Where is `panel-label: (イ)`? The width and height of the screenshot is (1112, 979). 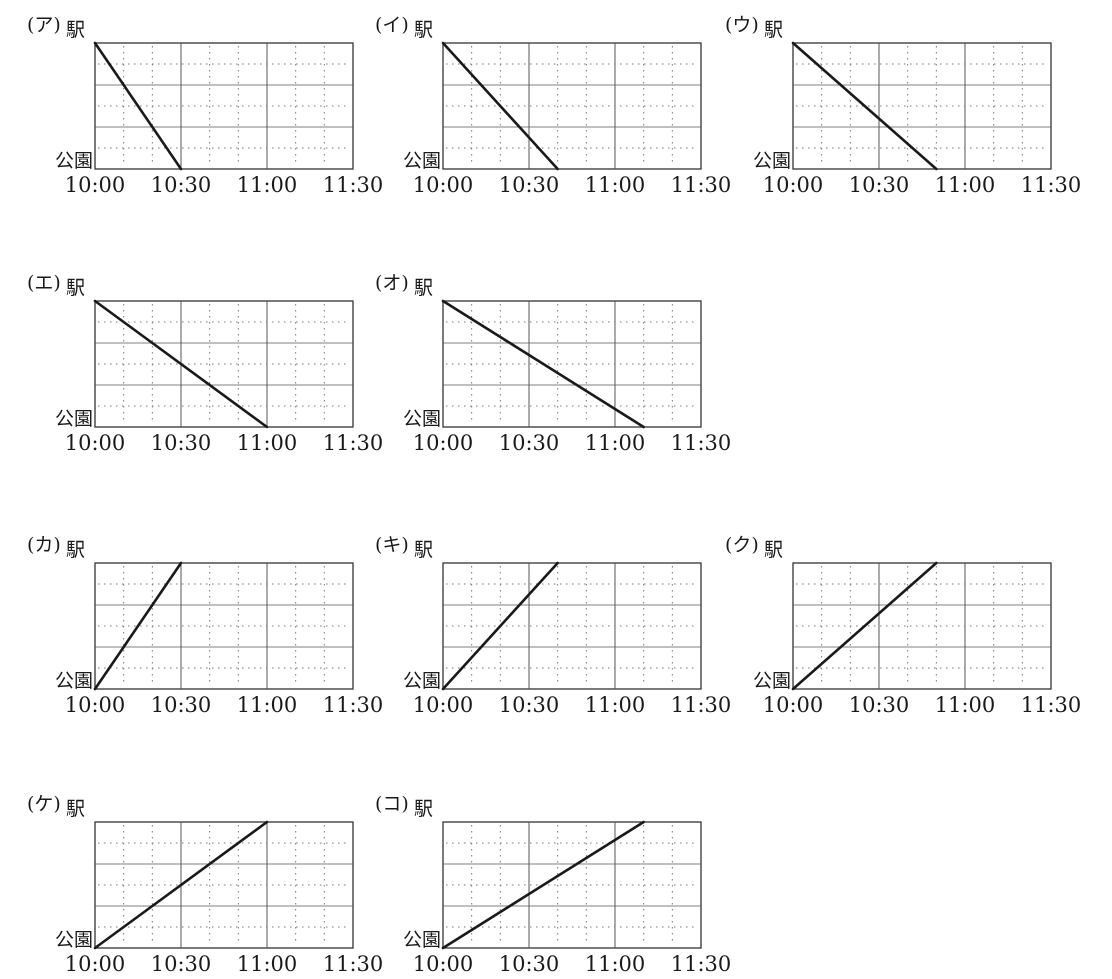 panel-label: (イ) is located at coordinates (392, 25).